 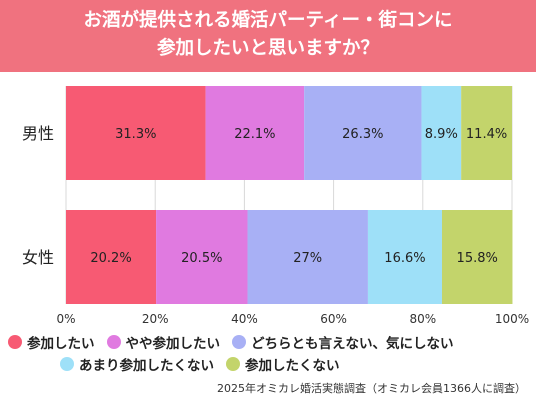 I want to click on legend-item-1: やや参加したい, so click(x=163, y=342).